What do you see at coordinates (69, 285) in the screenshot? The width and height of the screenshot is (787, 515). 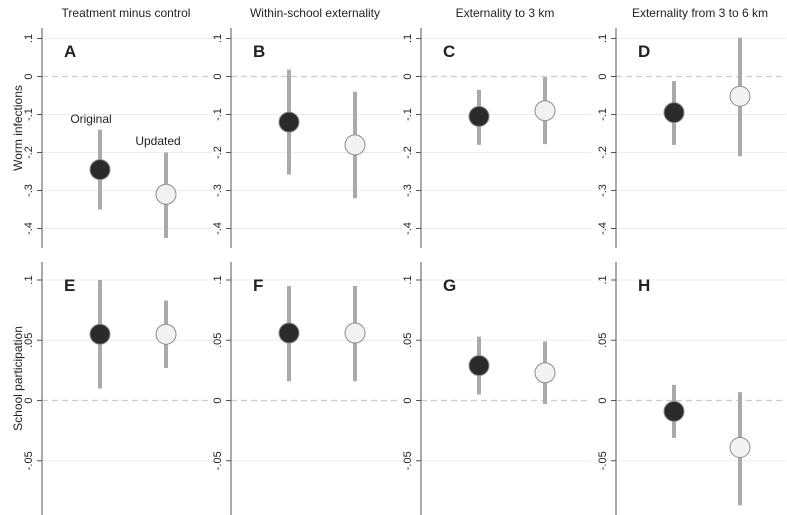 I see `panel-letter: E` at bounding box center [69, 285].